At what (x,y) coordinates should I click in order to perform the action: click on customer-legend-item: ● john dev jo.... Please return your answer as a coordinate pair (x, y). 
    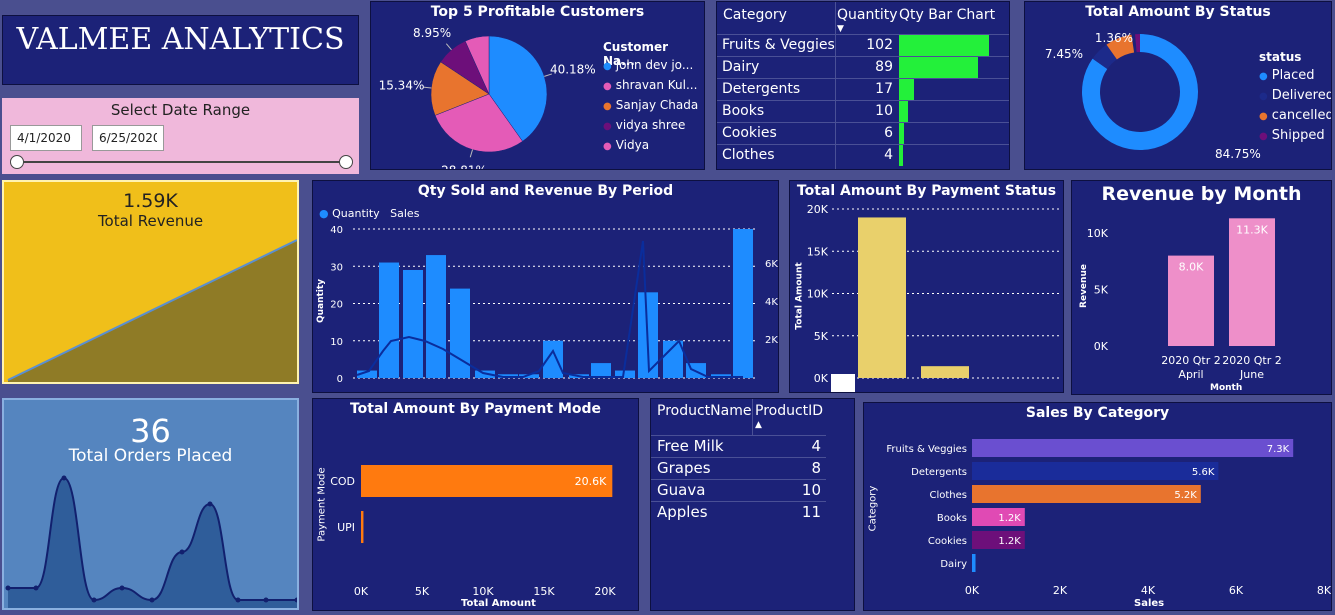
    Looking at the image, I should click on (650, 68).